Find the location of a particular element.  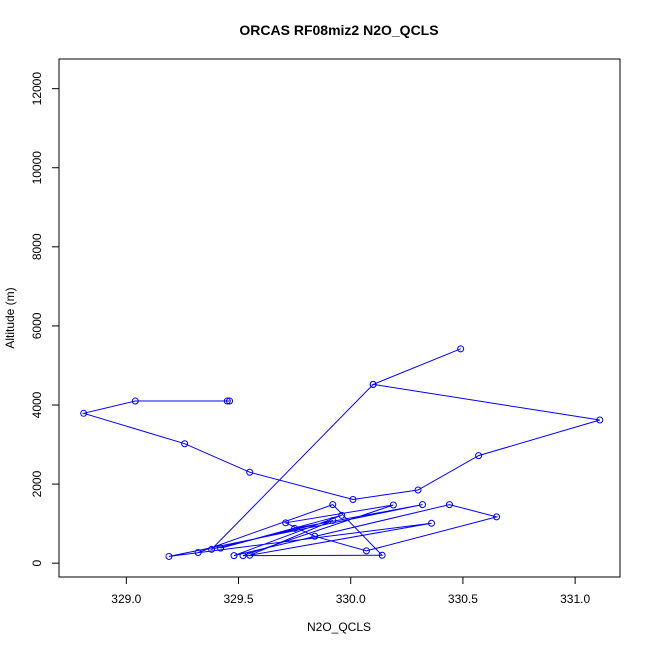

y-axis-label: Altitude (m) is located at coordinates (10, 317).